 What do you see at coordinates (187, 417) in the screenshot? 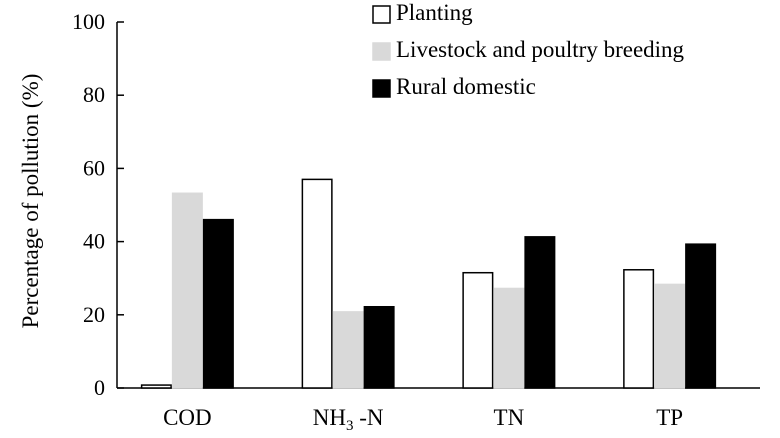
I see `x-category-label: COD` at bounding box center [187, 417].